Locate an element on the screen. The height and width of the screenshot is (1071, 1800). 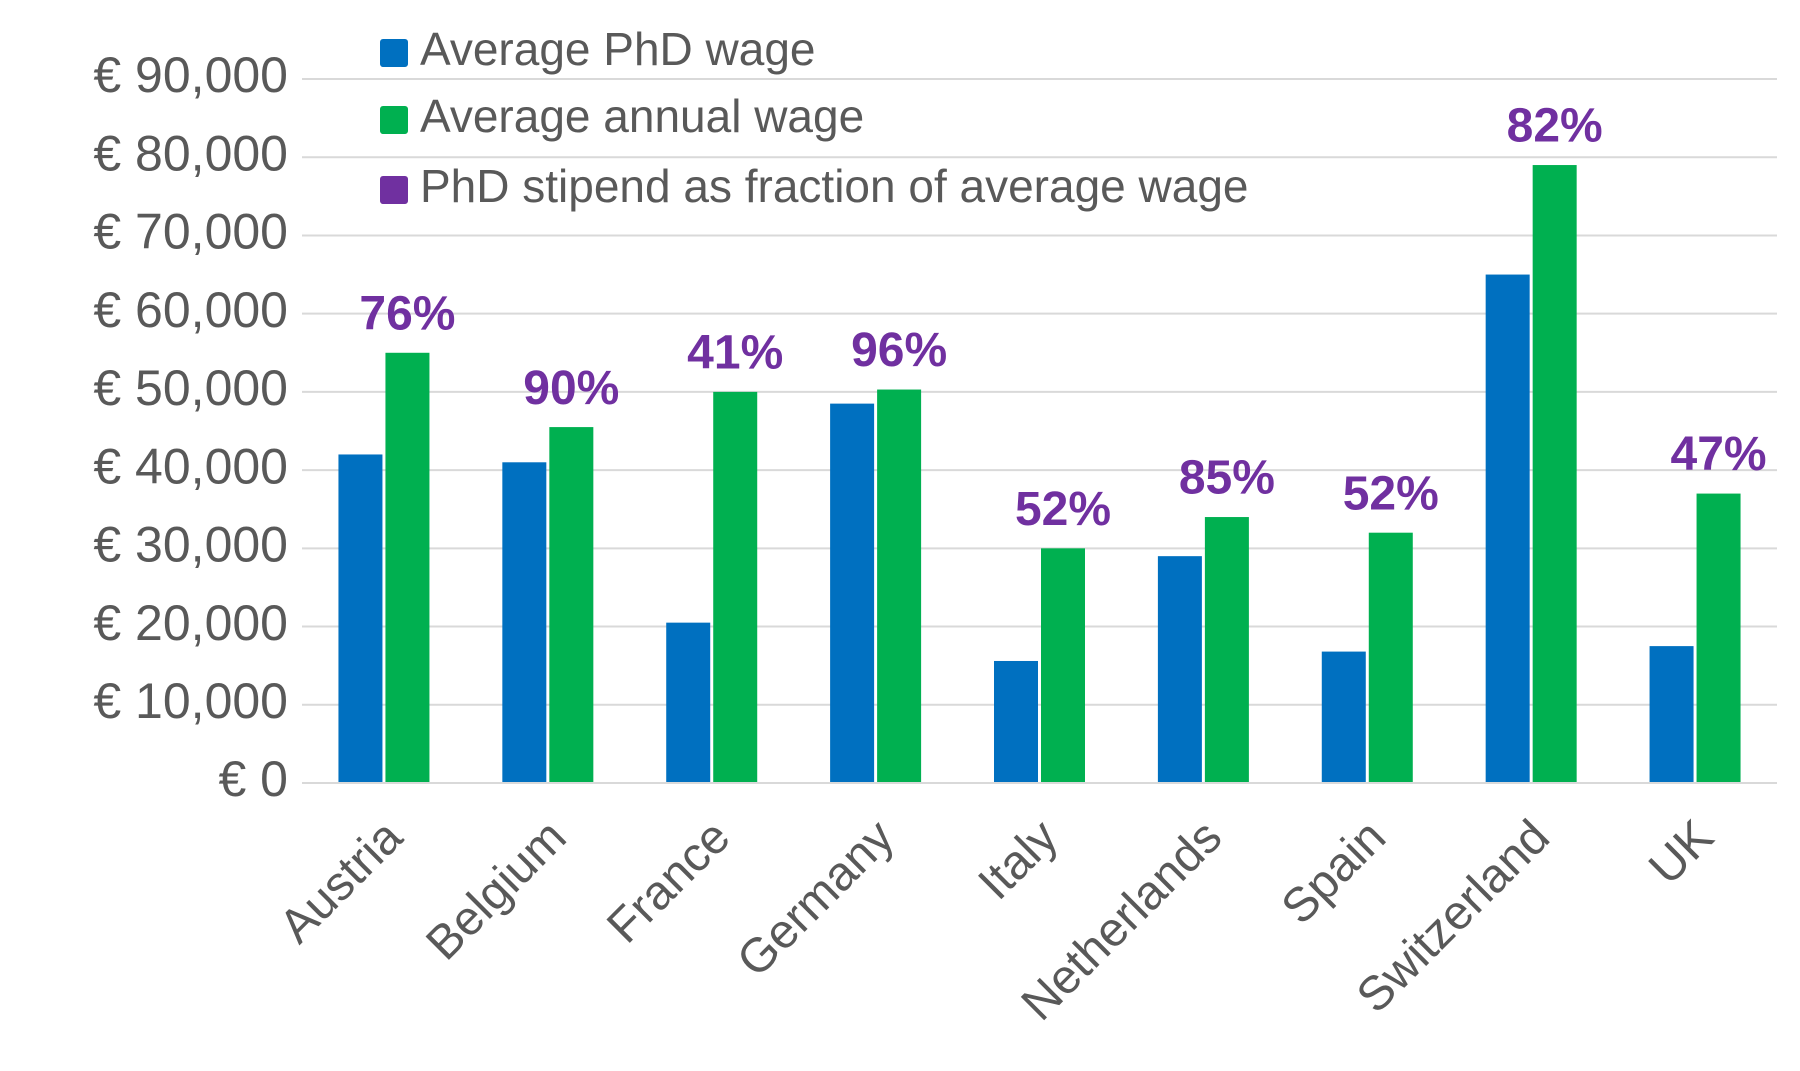
y-tick-label: € 60,000 is located at coordinates (190, 310).